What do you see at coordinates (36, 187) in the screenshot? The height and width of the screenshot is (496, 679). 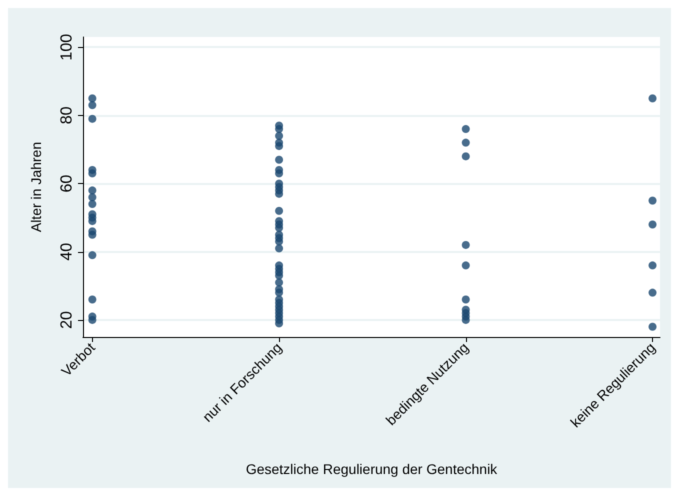 I see `y-axis-title: Alter in Jahren` at bounding box center [36, 187].